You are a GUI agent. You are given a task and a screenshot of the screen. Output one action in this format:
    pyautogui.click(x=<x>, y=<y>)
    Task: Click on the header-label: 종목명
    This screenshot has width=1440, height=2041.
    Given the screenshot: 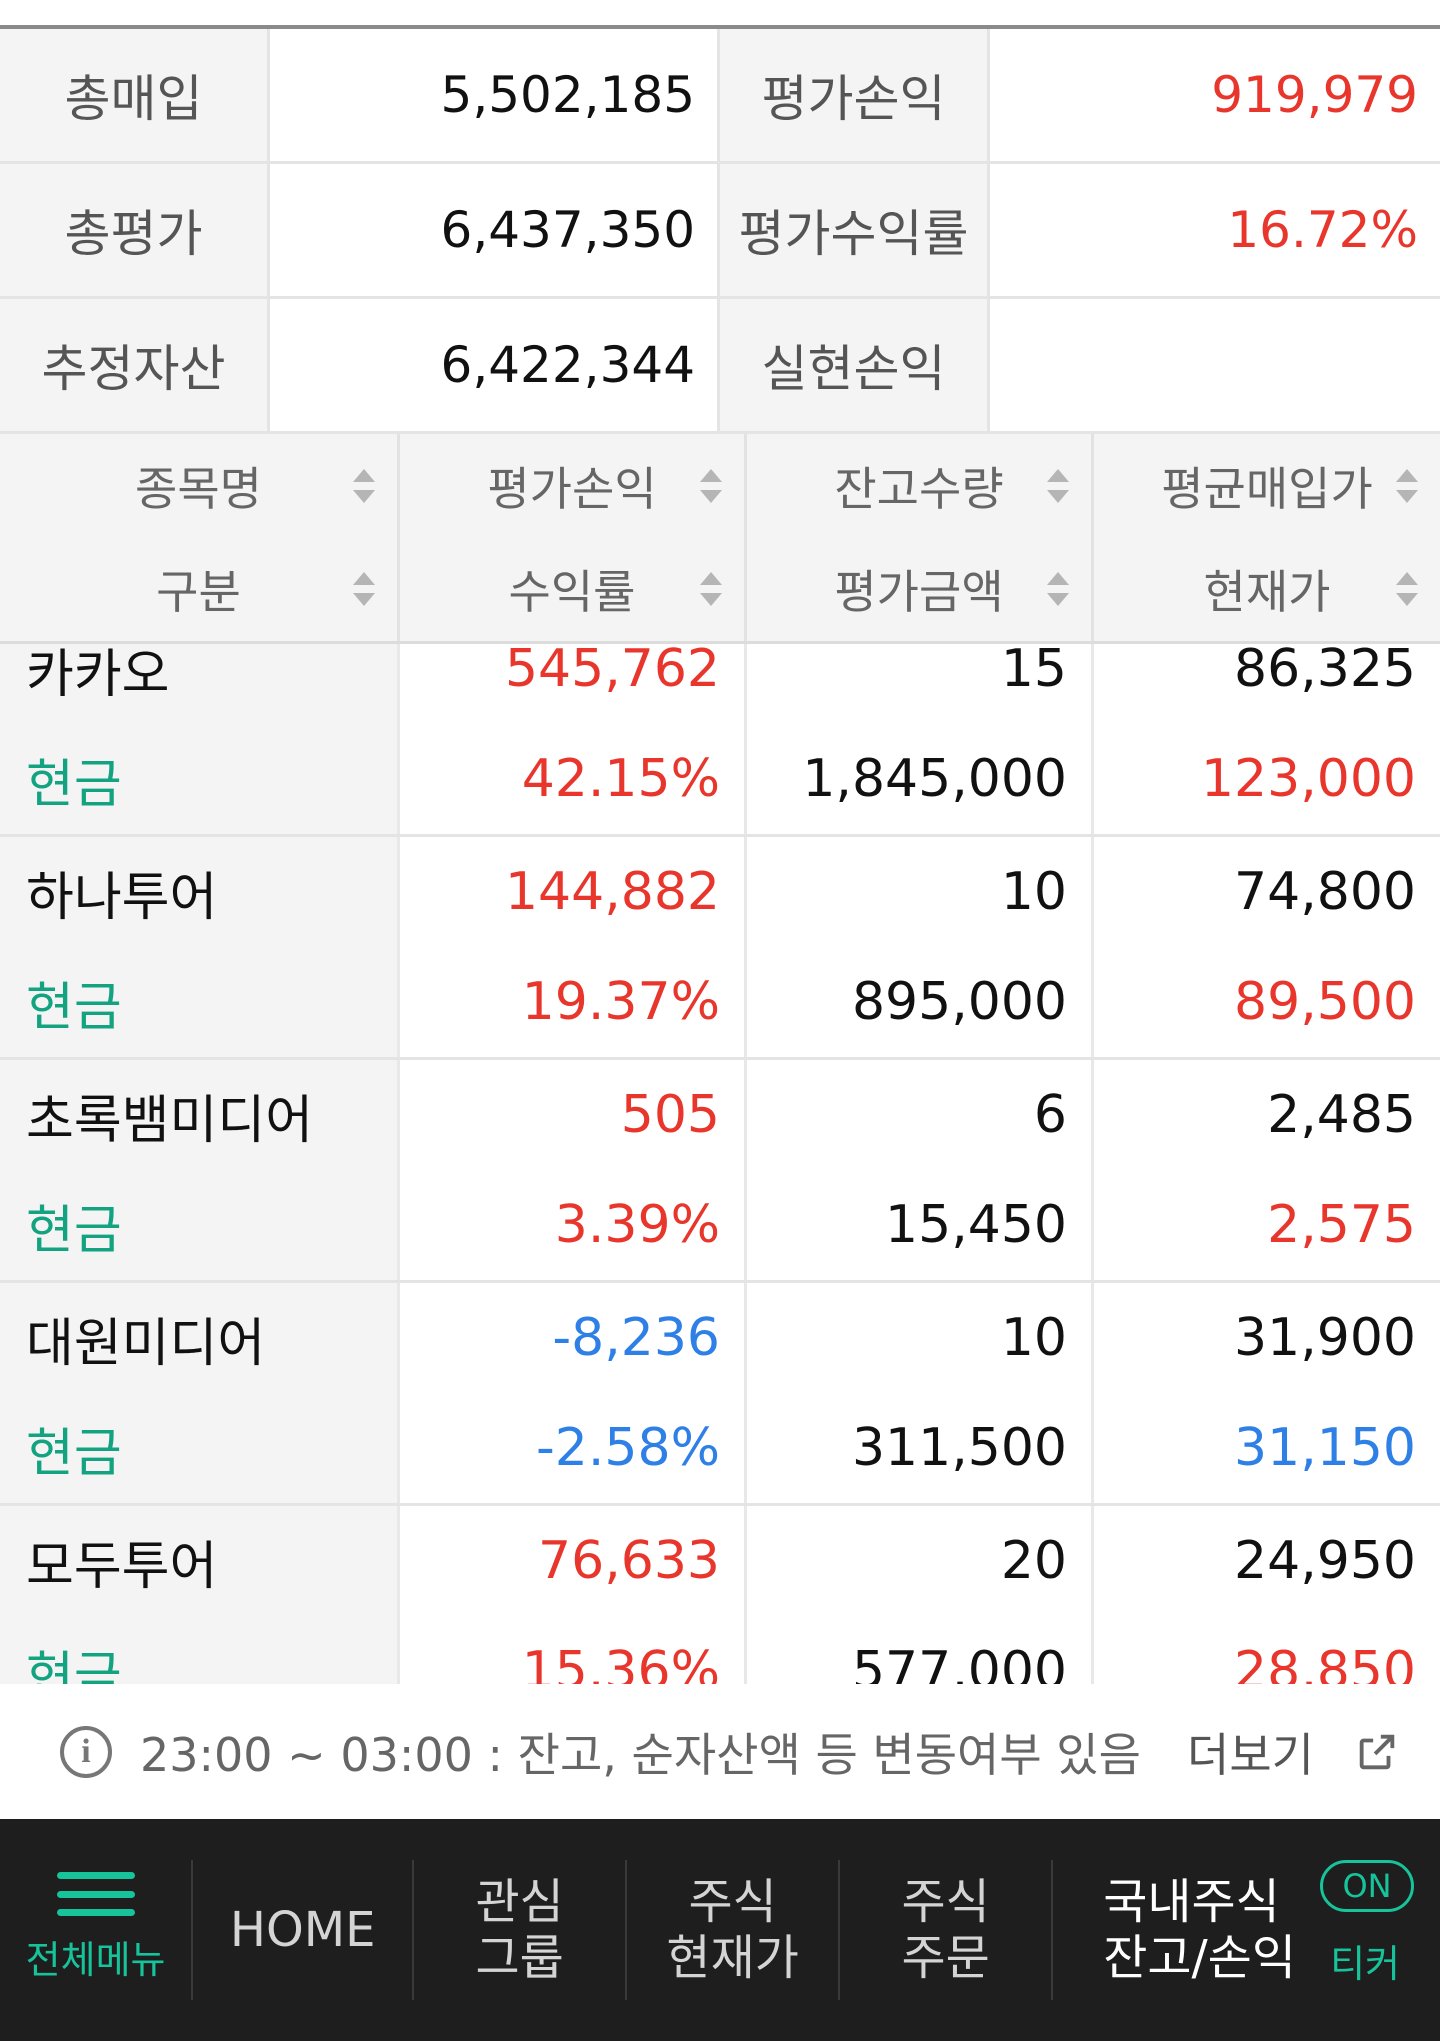 What is the action you would take?
    pyautogui.click(x=198, y=488)
    